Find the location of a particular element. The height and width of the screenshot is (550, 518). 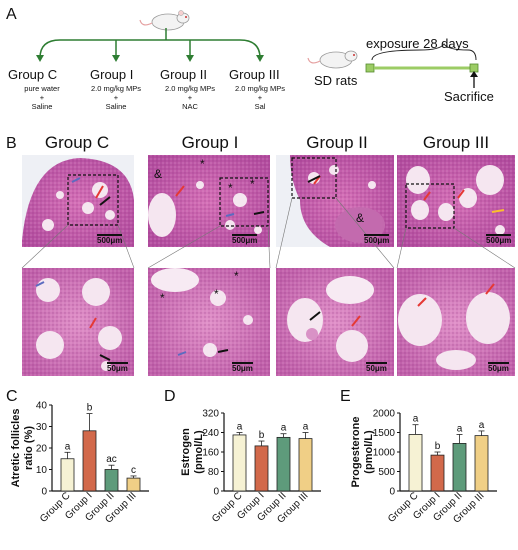

scale-bar-group-c-low: 500μm is located at coordinates (110, 239).